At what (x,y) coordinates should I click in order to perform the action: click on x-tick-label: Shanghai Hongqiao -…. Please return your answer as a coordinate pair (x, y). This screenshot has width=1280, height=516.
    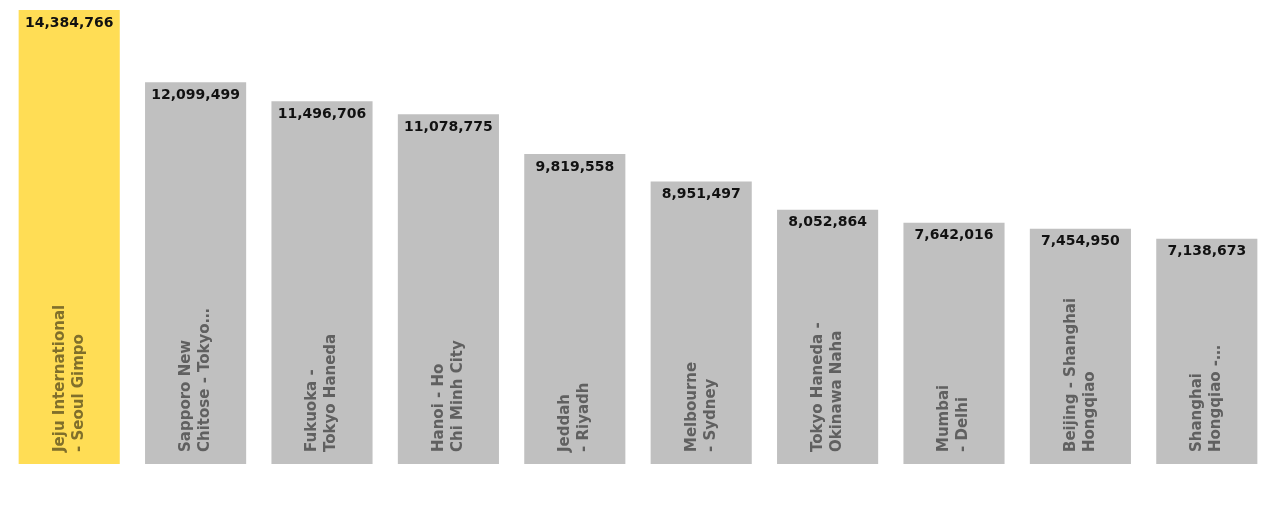
    Looking at the image, I should click on (1206, 398).